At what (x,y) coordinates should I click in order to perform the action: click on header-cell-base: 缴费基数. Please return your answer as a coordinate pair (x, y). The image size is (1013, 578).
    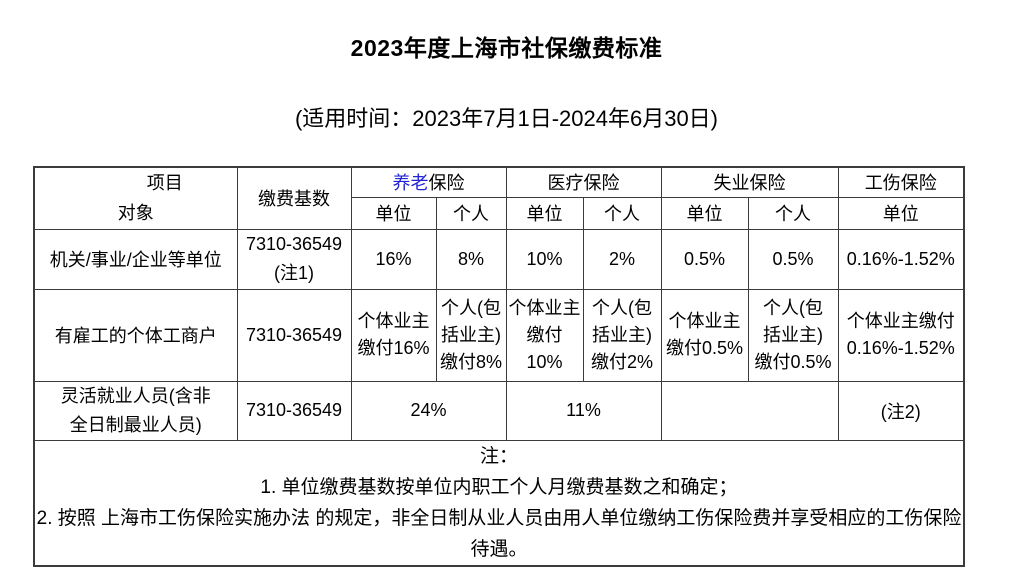
    Looking at the image, I should click on (294, 198).